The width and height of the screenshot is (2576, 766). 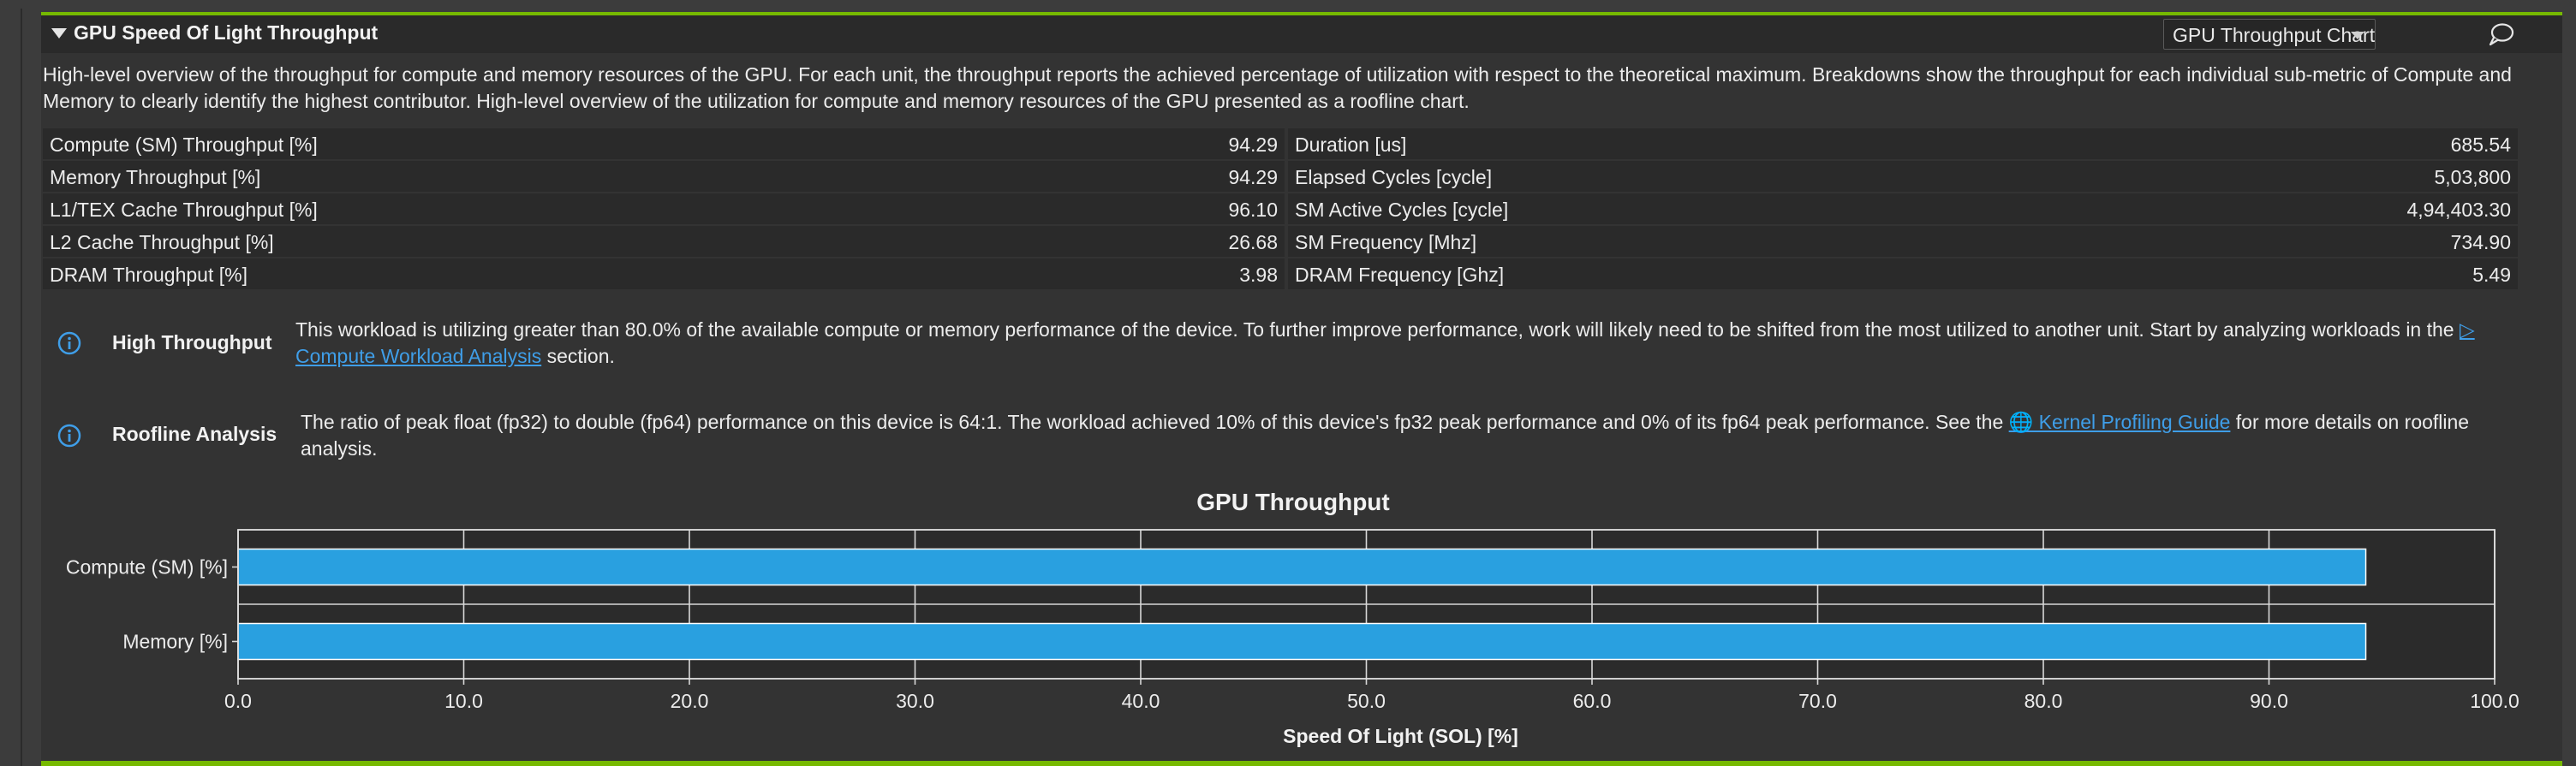 I want to click on metric-value: 3.98, so click(x=1258, y=275).